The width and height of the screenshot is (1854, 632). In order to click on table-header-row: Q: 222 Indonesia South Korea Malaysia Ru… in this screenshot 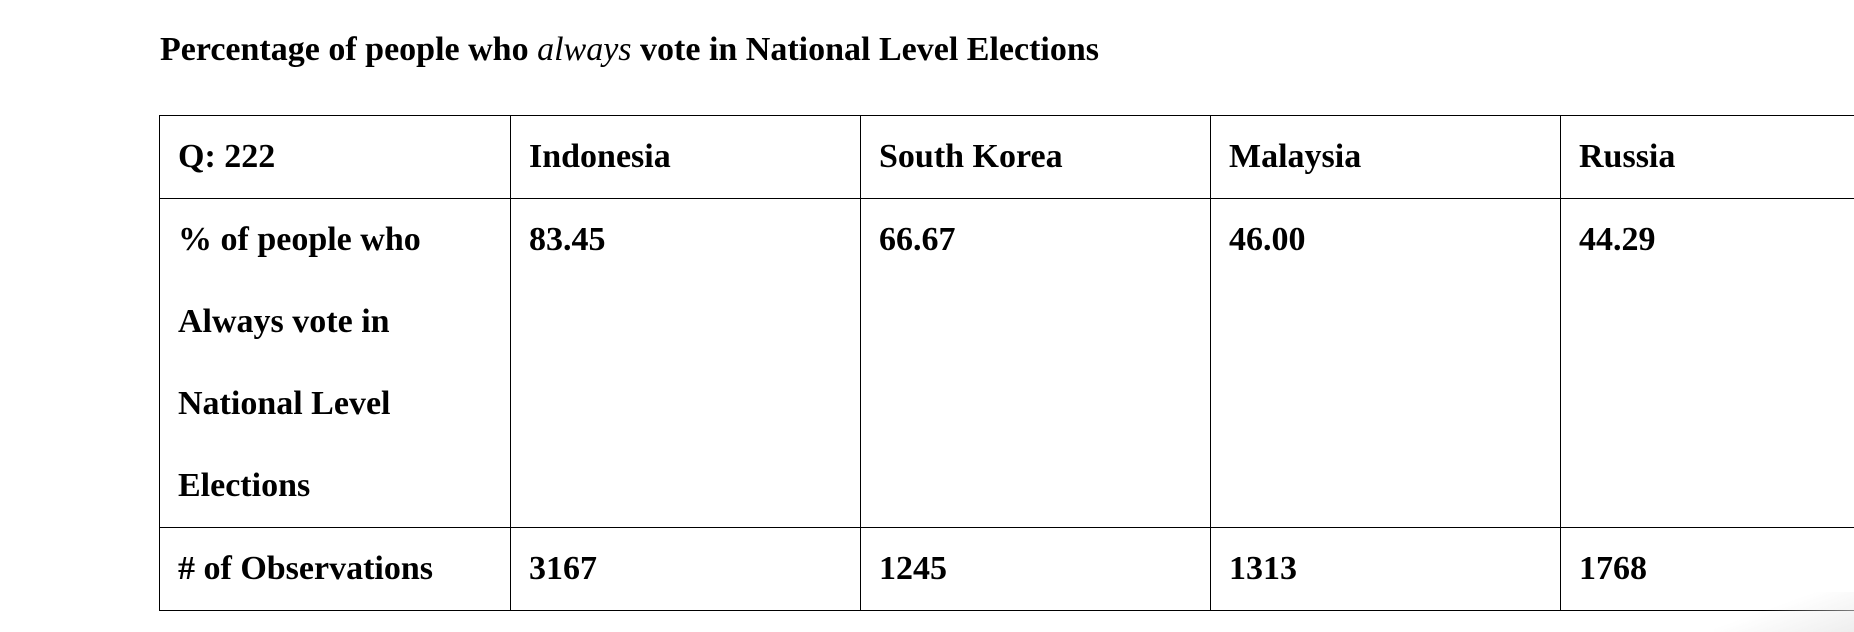, I will do `click(1006, 157)`.